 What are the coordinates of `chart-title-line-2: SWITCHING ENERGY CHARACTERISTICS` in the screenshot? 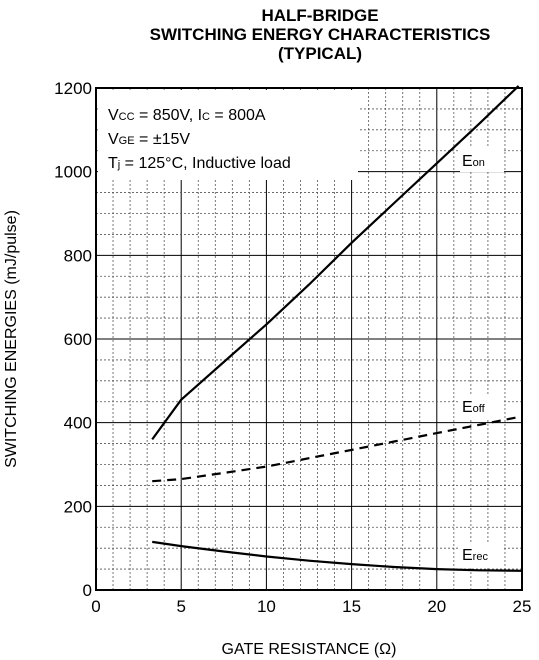 It's located at (320, 34).